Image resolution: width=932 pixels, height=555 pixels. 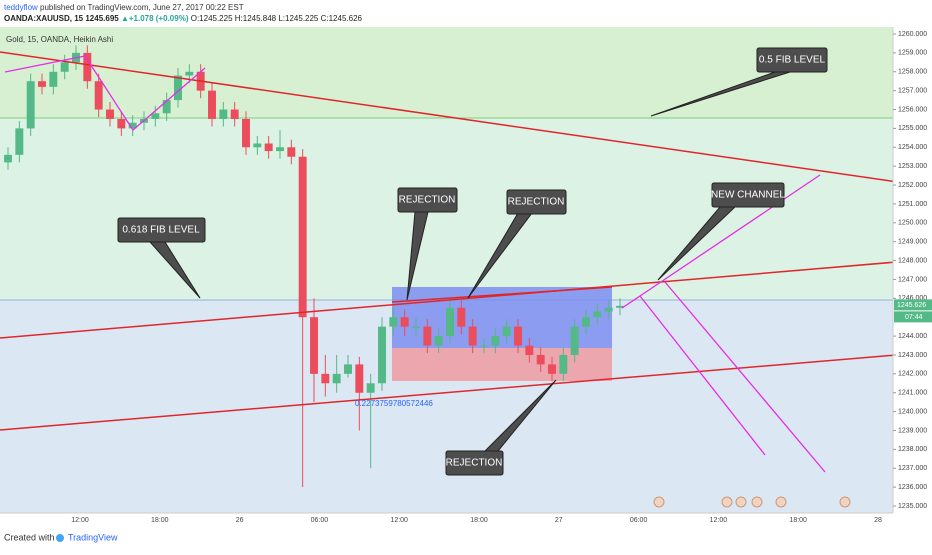 I want to click on price-label: 1259.000, so click(x=912, y=53).